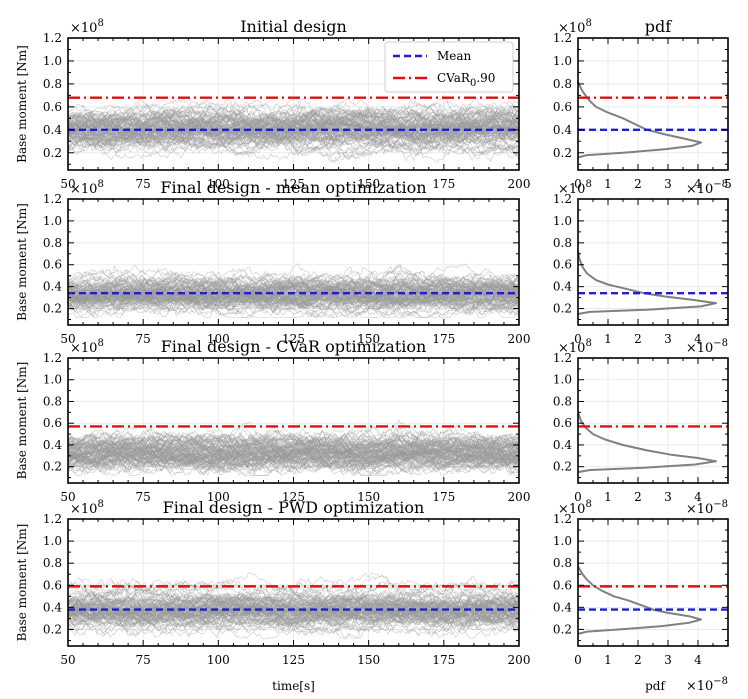 This screenshot has width=748, height=699. What do you see at coordinates (218, 660) in the screenshot?
I see `x-tick-label: 100` at bounding box center [218, 660].